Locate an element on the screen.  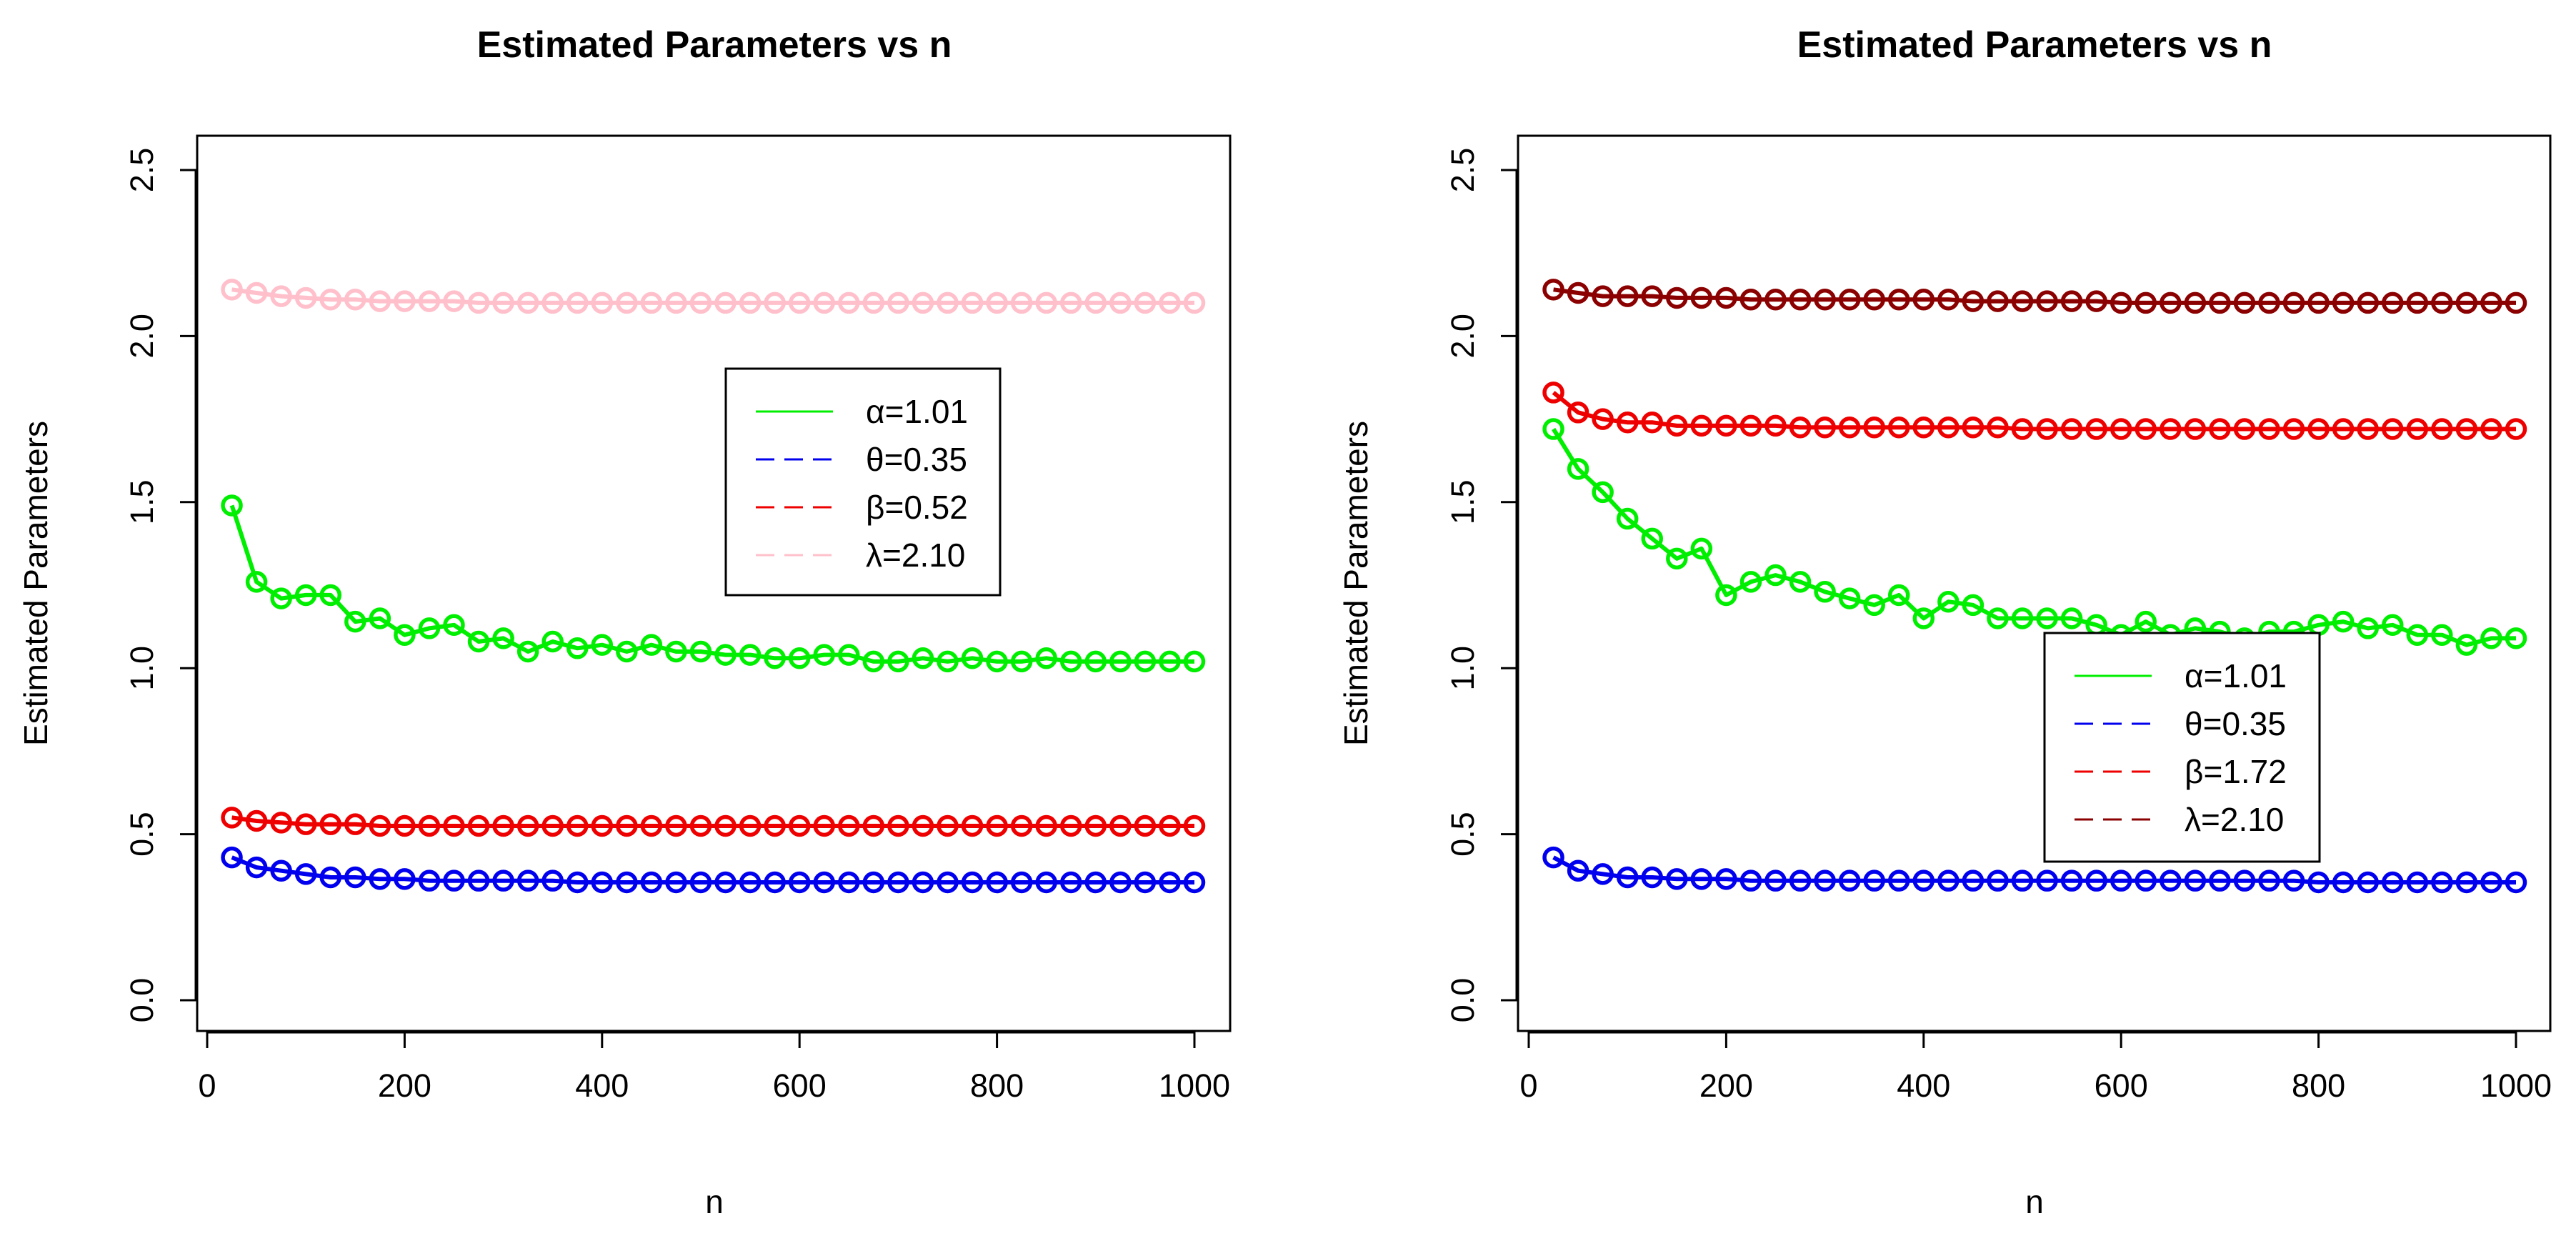
chart-title: Estimated Parameters vs n is located at coordinates (715, 45).